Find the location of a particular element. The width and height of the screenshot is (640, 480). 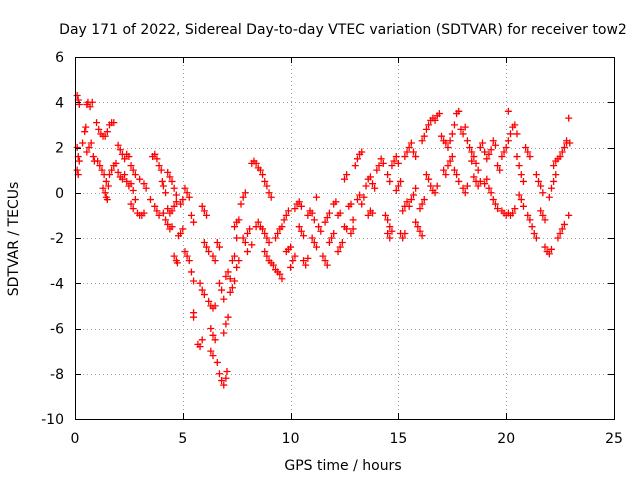

x-tick-label: 0 is located at coordinates (75, 439).